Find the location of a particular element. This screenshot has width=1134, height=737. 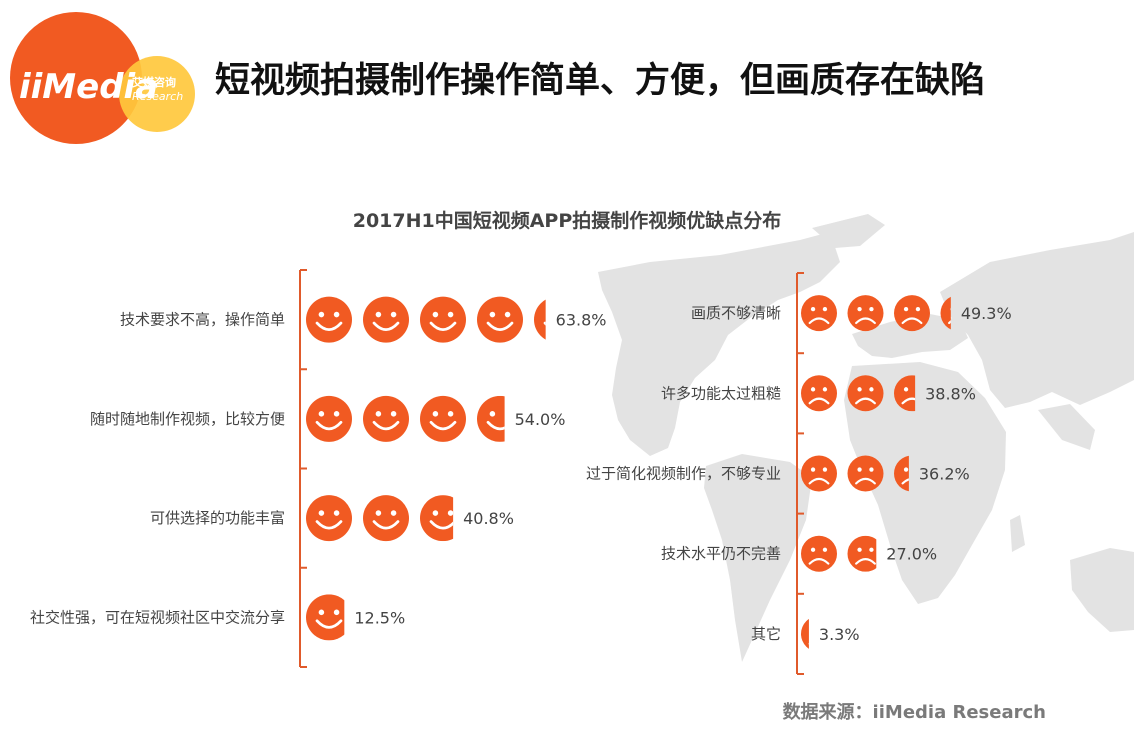

svg-text: Research is located at coordinates (157, 96).